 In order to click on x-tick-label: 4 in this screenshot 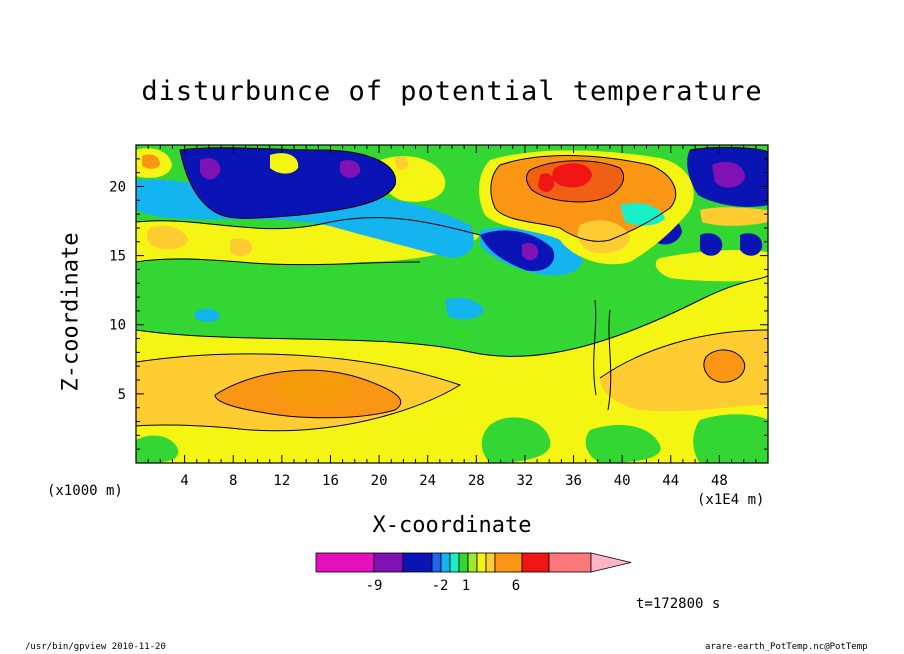, I will do `click(184, 481)`.